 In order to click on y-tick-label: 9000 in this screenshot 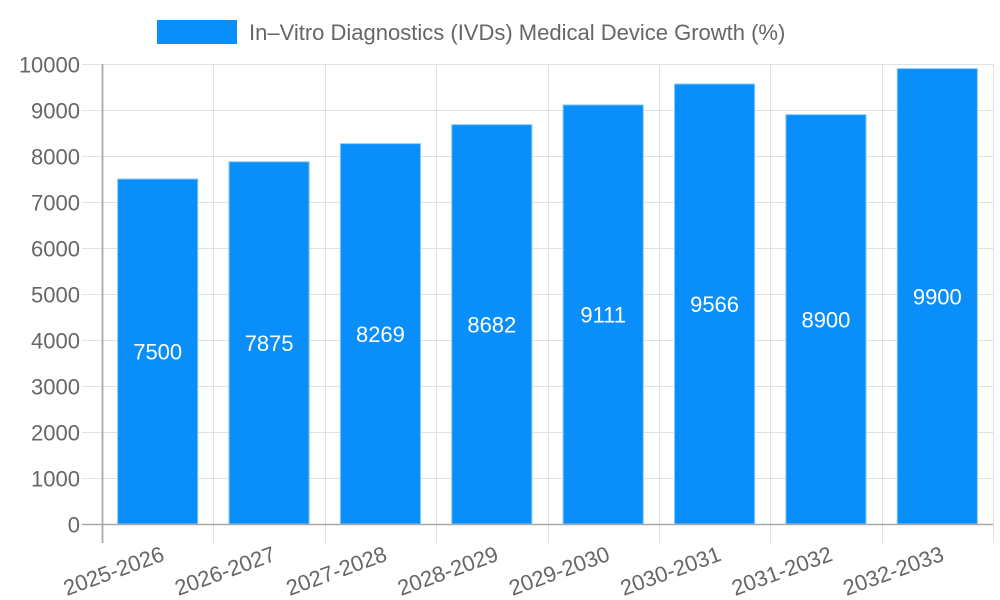, I will do `click(55, 111)`.